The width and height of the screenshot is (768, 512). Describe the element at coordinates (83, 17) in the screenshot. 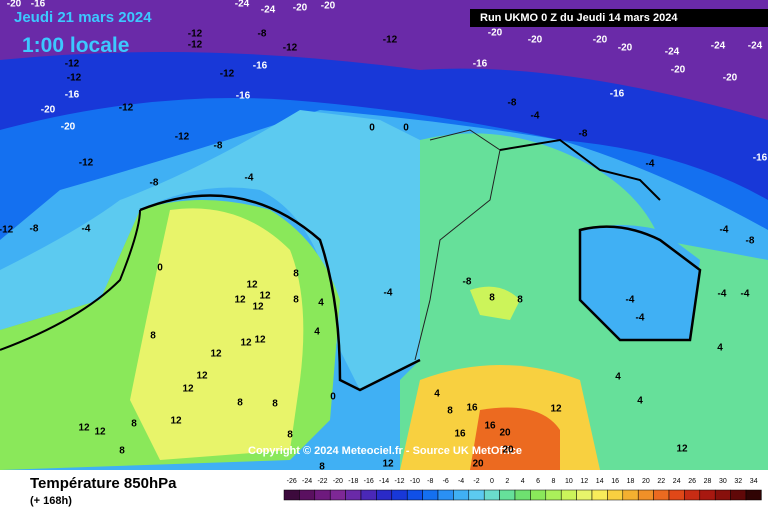

I see `forecast-date: Jeudi 21 mars 2024` at that location.